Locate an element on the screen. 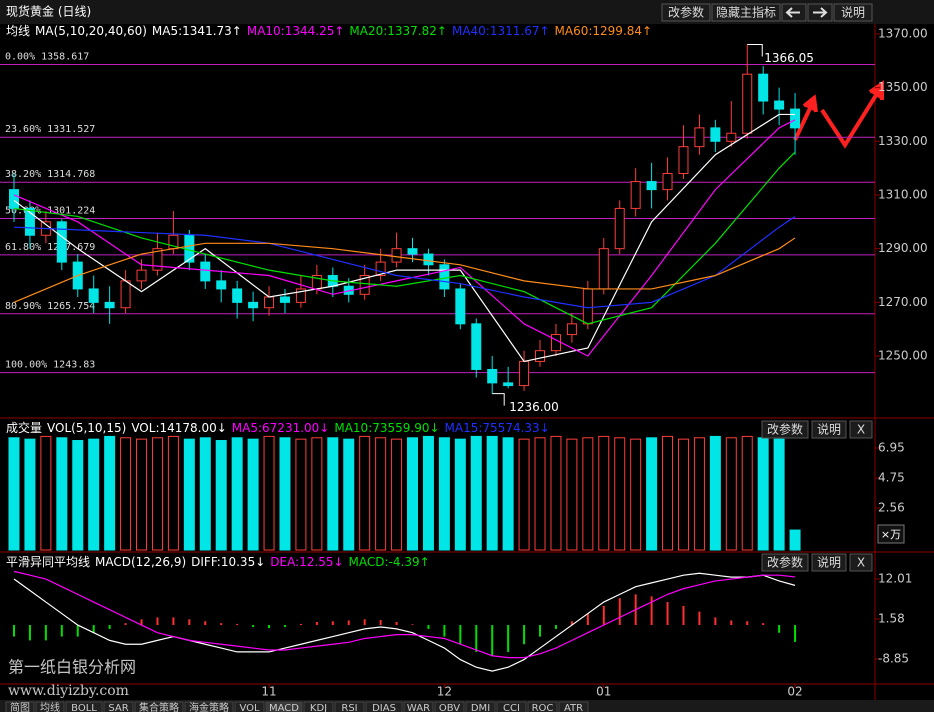  nav-left is located at coordinates (794, 12).